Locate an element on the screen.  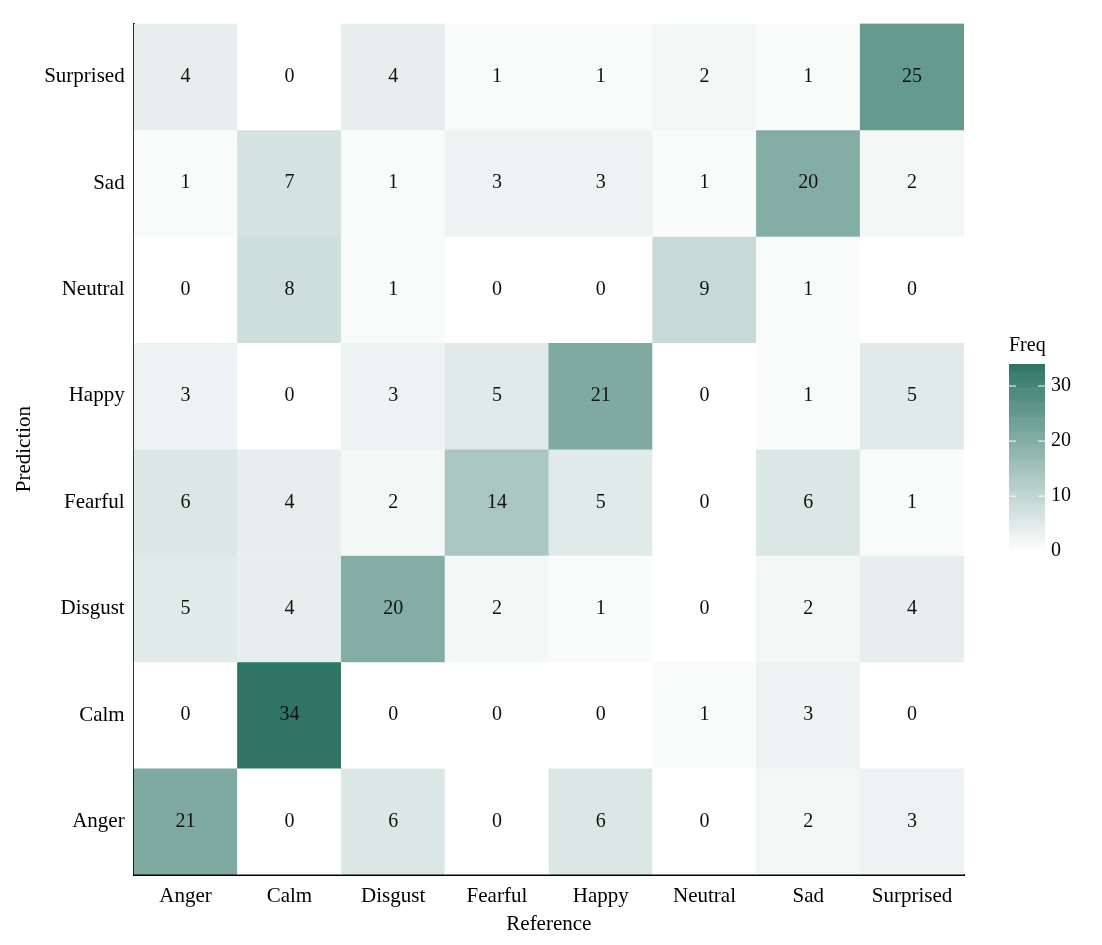
data-label: 34 is located at coordinates (289, 713).